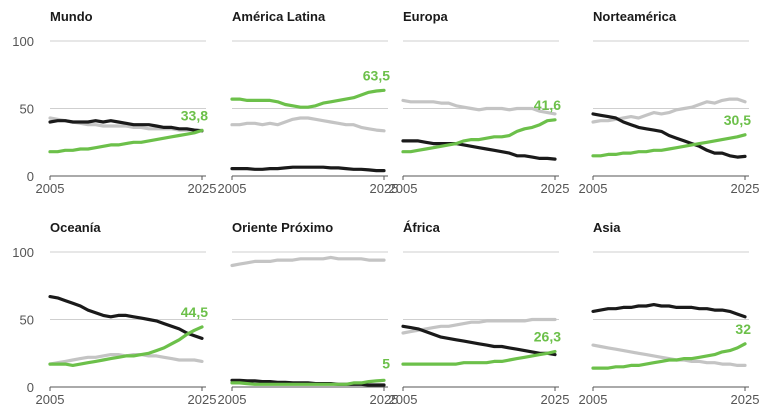  What do you see at coordinates (547, 336) in the screenshot?
I see `annotation-label: 26,3` at bounding box center [547, 336].